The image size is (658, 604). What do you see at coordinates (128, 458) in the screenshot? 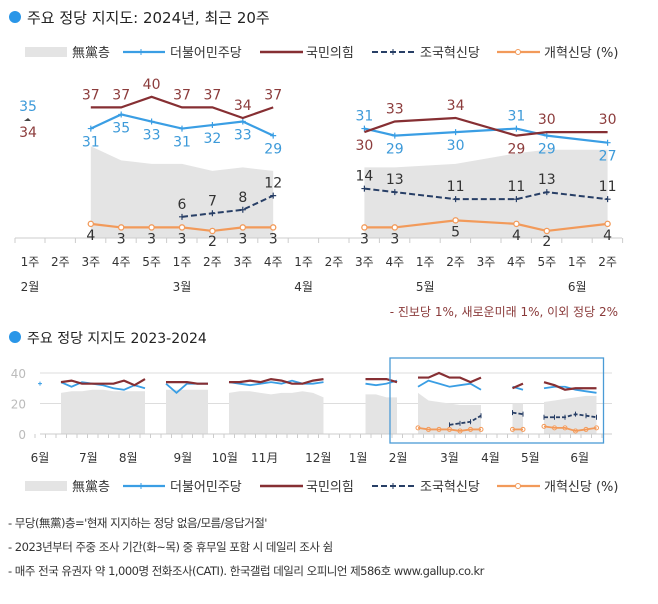
I see `month-label: 8월` at bounding box center [128, 458].